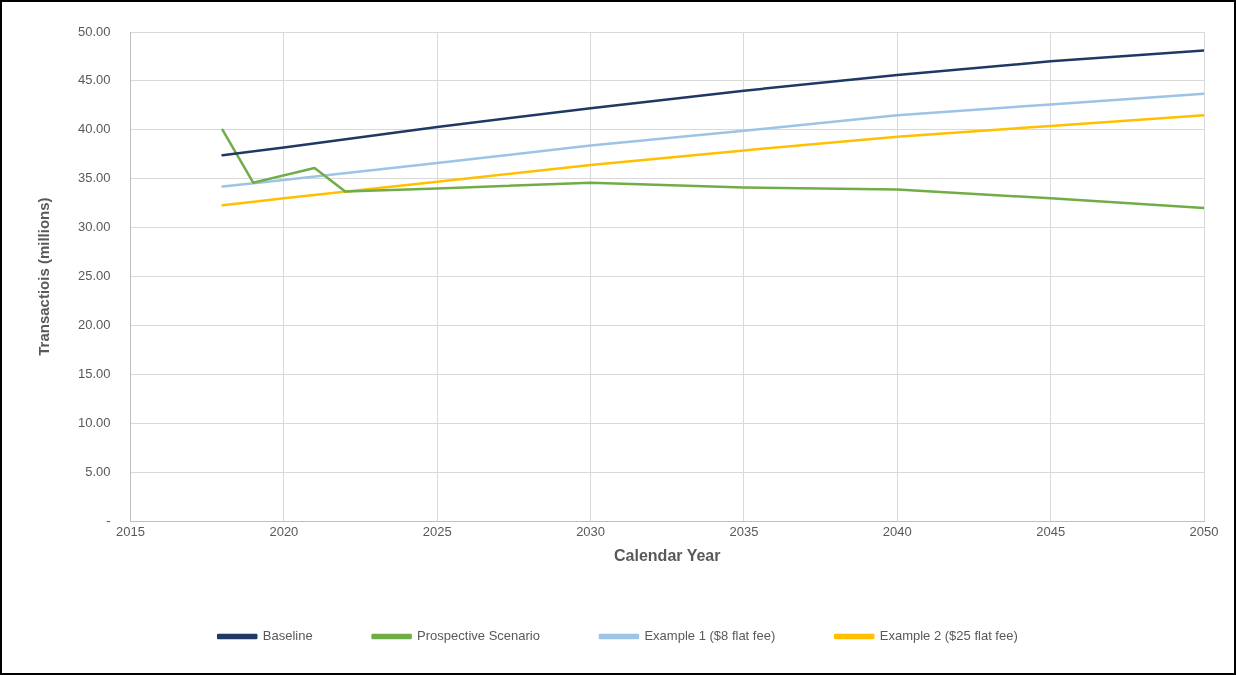 The width and height of the screenshot is (1236, 675). I want to click on x-tick-label: 2035, so click(744, 531).